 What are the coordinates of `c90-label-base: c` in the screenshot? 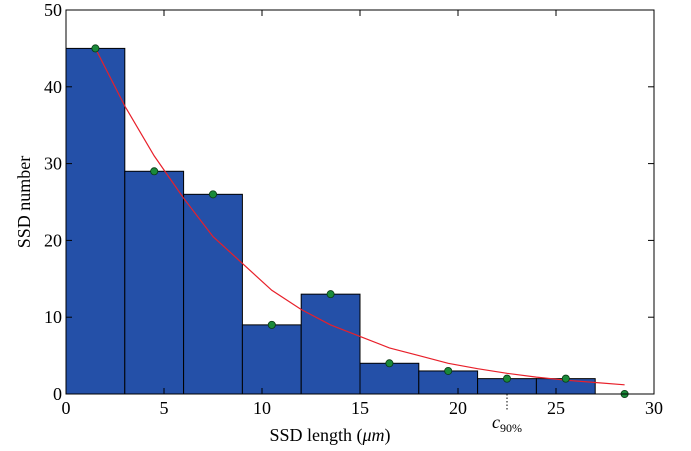 It's located at (496, 422).